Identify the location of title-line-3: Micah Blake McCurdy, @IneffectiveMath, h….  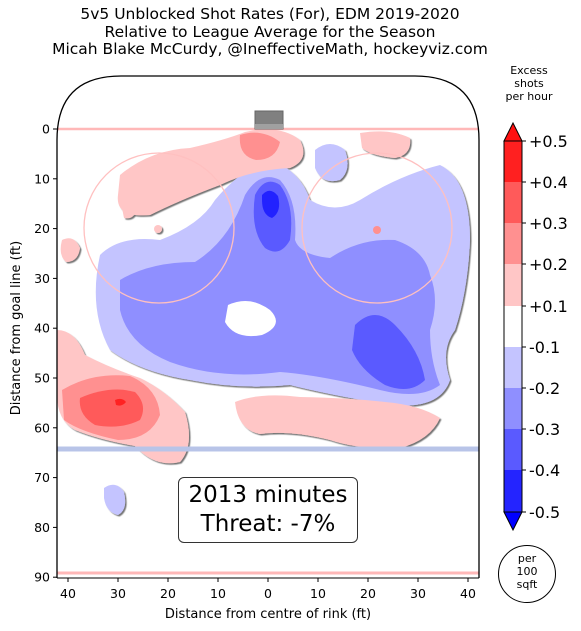
(270, 49).